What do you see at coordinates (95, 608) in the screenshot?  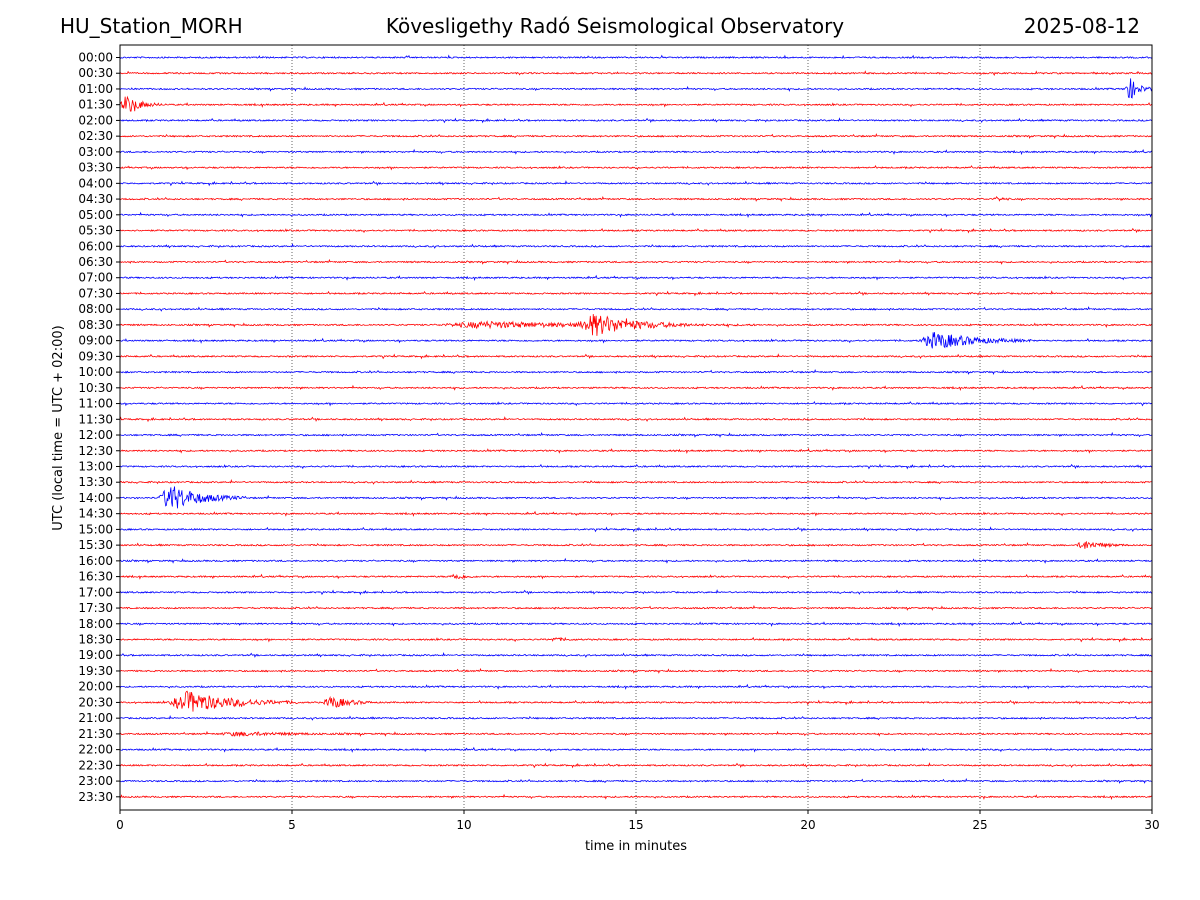 I see `y-tick-label: 17:30` at bounding box center [95, 608].